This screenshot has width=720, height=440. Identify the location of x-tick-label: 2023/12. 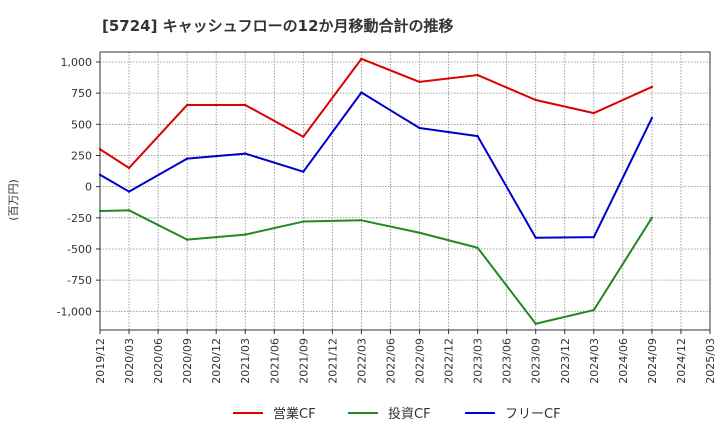
(565, 361).